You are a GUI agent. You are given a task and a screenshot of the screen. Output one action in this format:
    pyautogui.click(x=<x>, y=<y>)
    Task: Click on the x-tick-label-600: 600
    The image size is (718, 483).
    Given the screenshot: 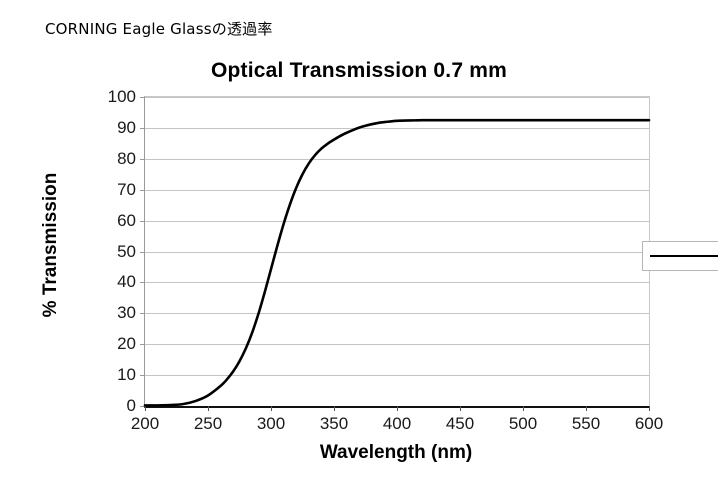 What is the action you would take?
    pyautogui.click(x=649, y=423)
    